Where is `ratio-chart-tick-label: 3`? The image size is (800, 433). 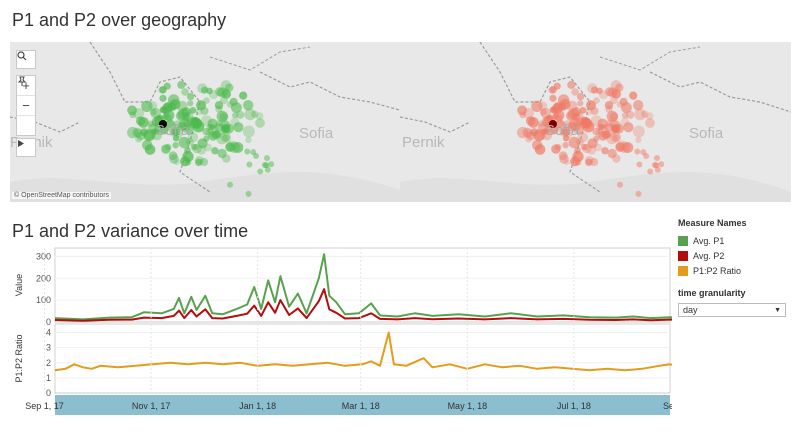 ratio-chart-tick-label: 3 is located at coordinates (48, 348).